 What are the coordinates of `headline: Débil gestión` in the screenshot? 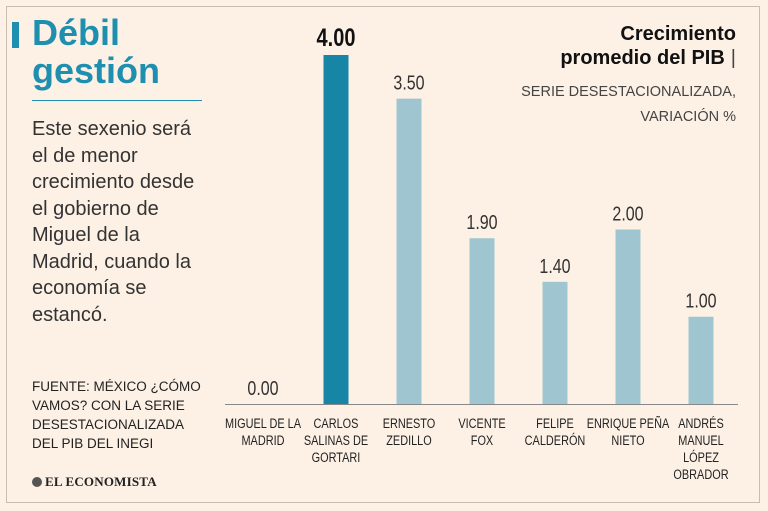 It's located at (96, 52).